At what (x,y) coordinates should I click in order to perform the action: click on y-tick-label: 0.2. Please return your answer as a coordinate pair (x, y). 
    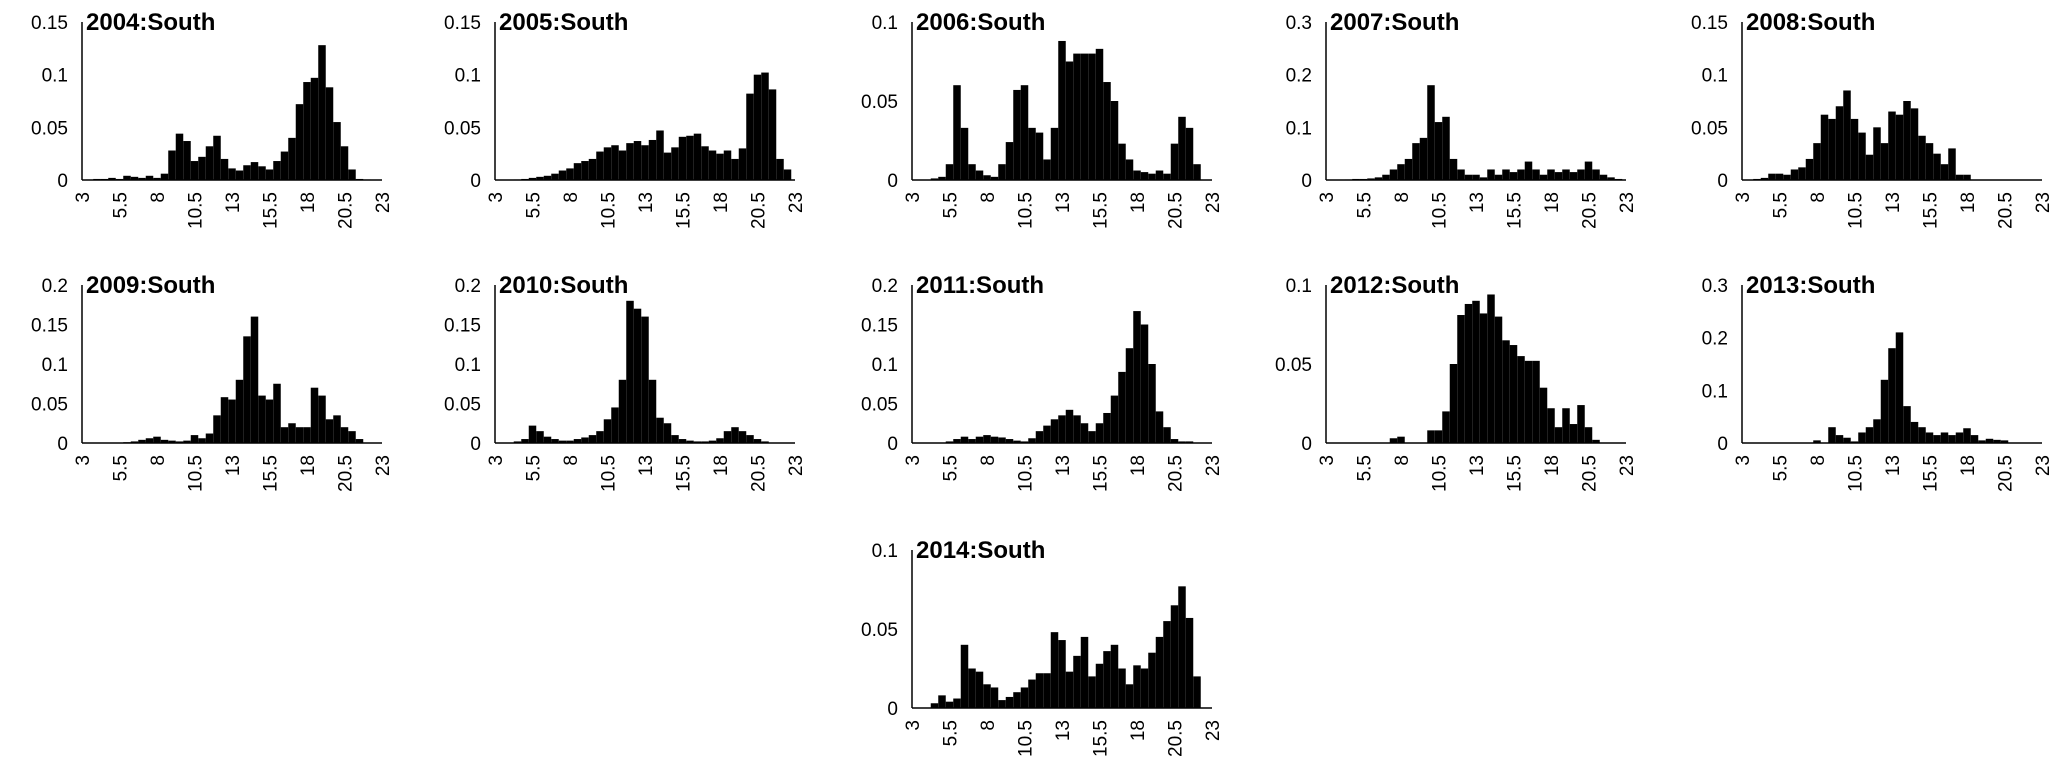
    Looking at the image, I should click on (468, 286).